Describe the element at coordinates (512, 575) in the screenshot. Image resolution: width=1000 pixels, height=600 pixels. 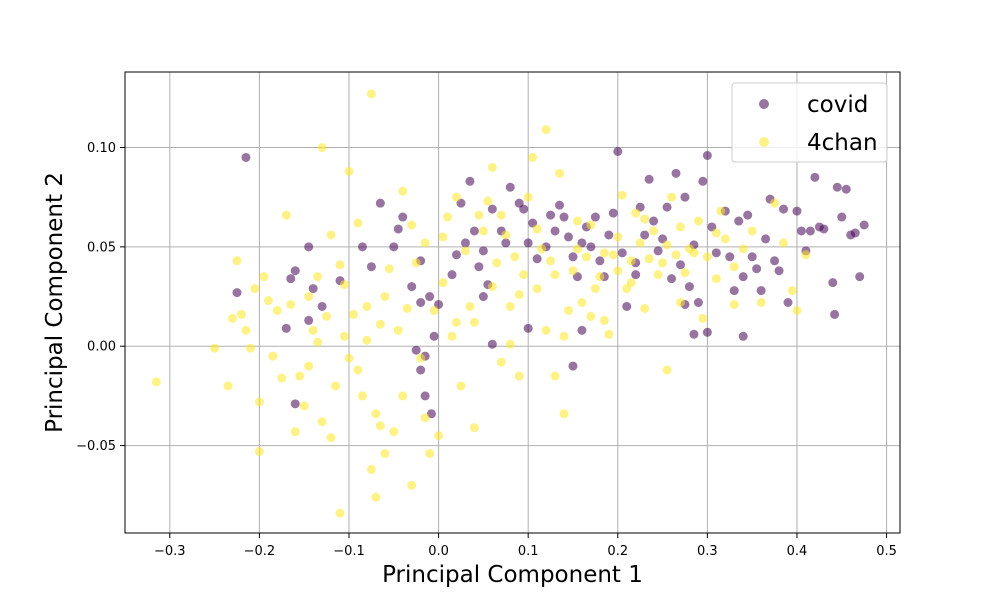
I see `x-axis-label: Principal Component 1` at that location.